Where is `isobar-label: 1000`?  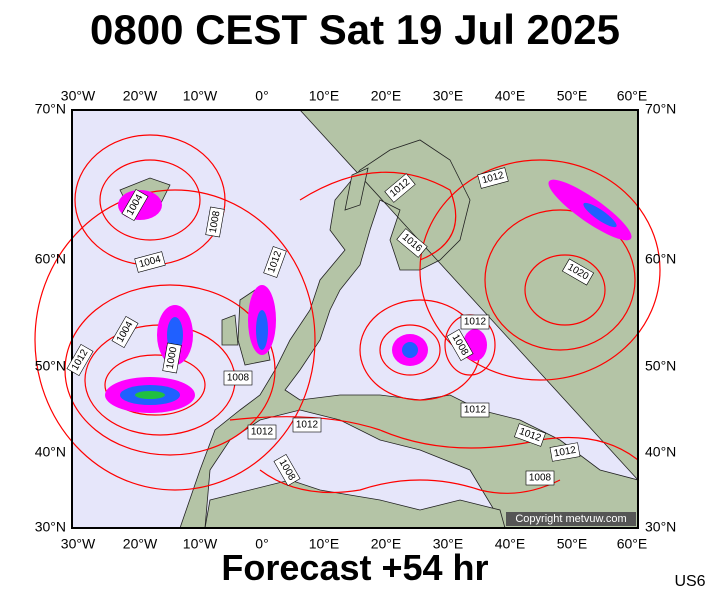 isobar-label: 1000 is located at coordinates (172, 358).